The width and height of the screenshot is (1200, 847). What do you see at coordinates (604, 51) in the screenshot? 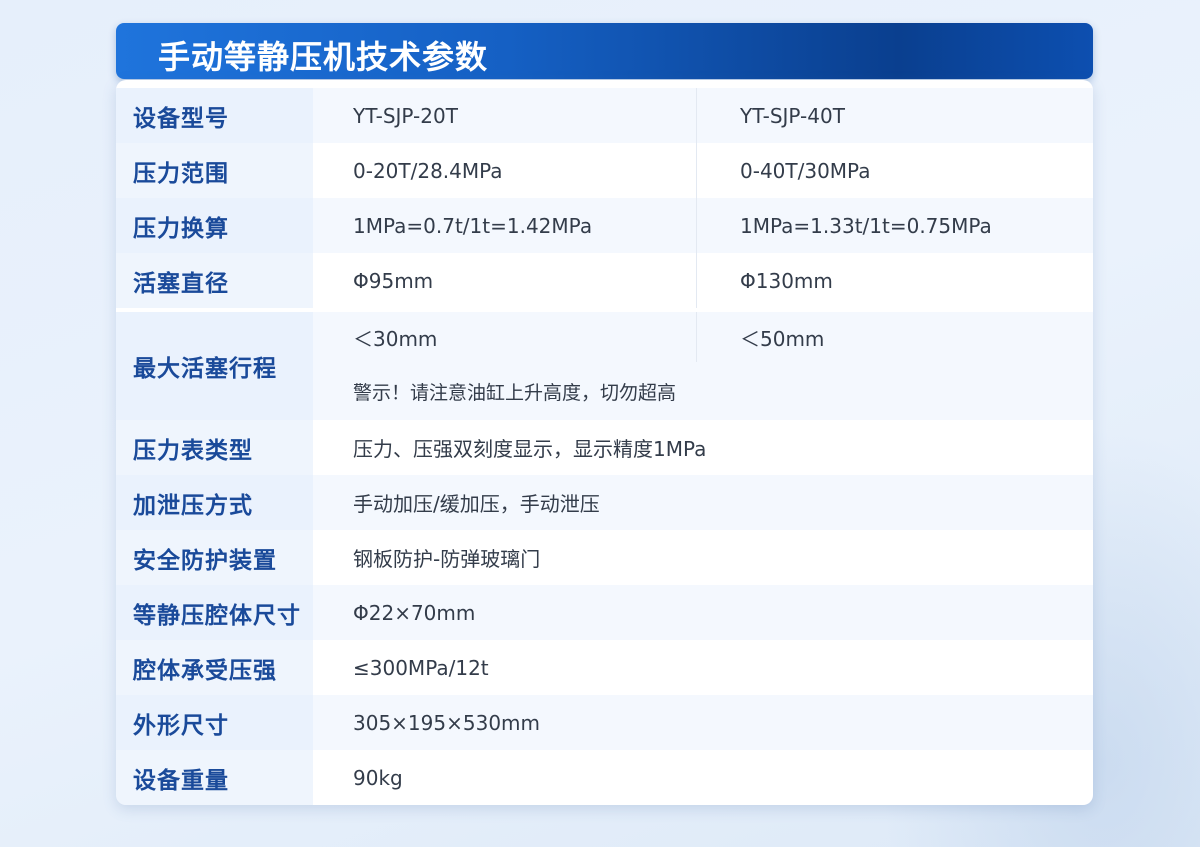
I see `title-banner: 手动等静压机技术参数` at bounding box center [604, 51].